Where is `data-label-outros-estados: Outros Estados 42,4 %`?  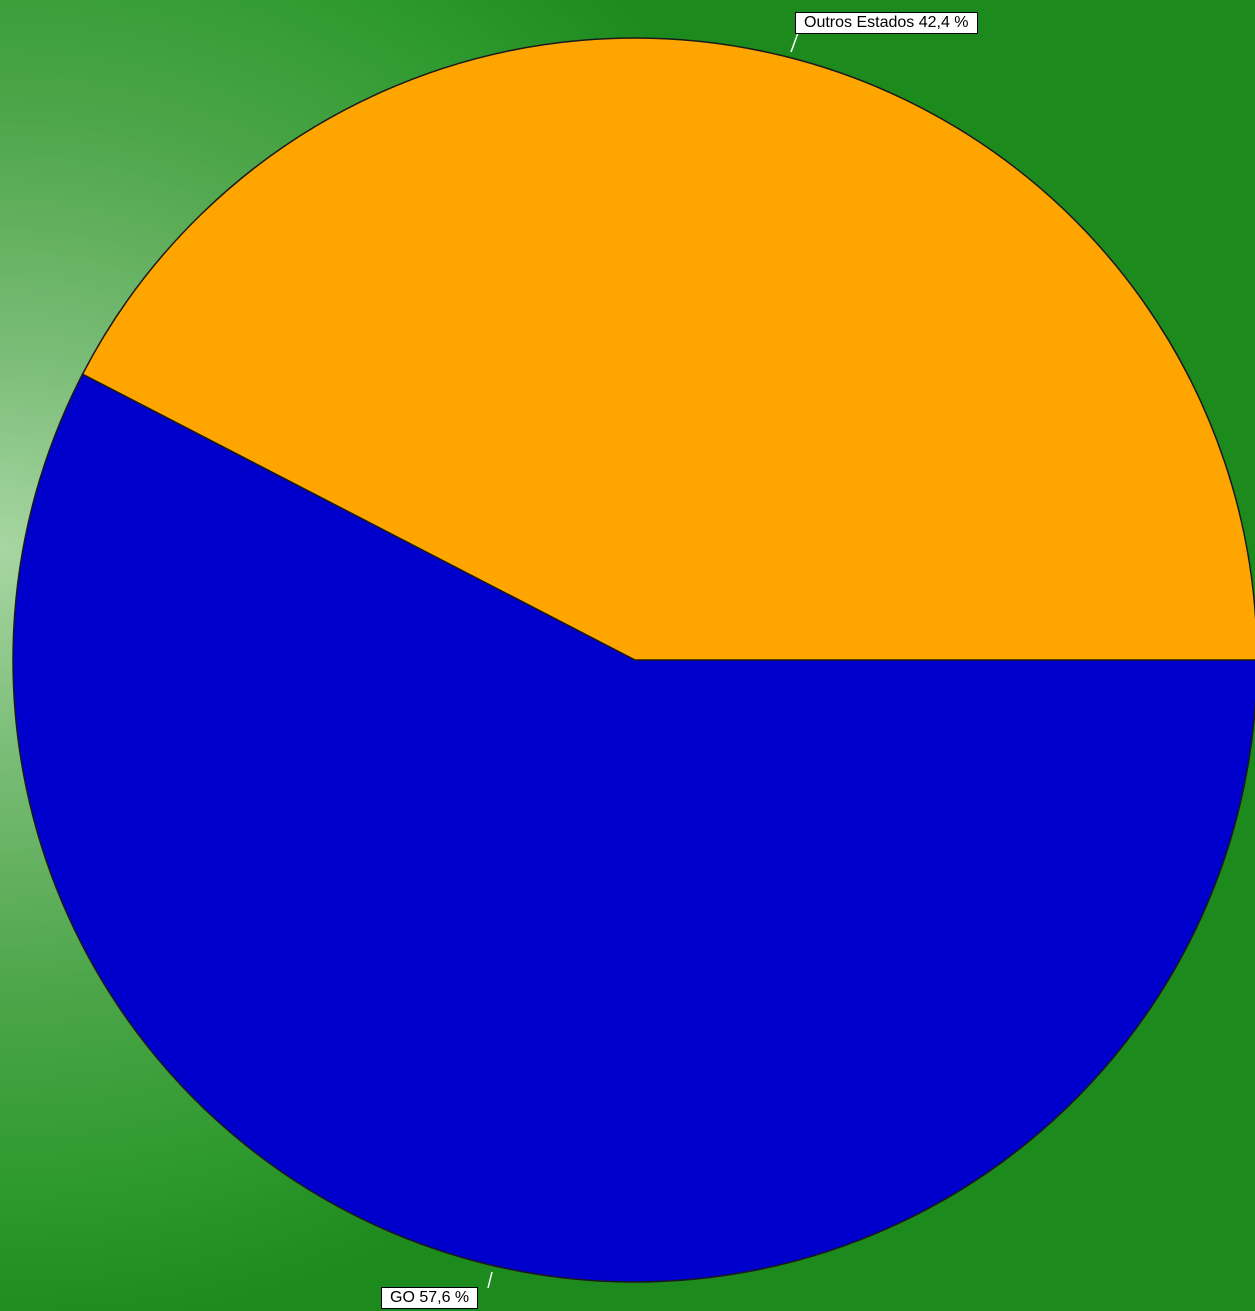
data-label-outros-estados: Outros Estados 42,4 % is located at coordinates (886, 23).